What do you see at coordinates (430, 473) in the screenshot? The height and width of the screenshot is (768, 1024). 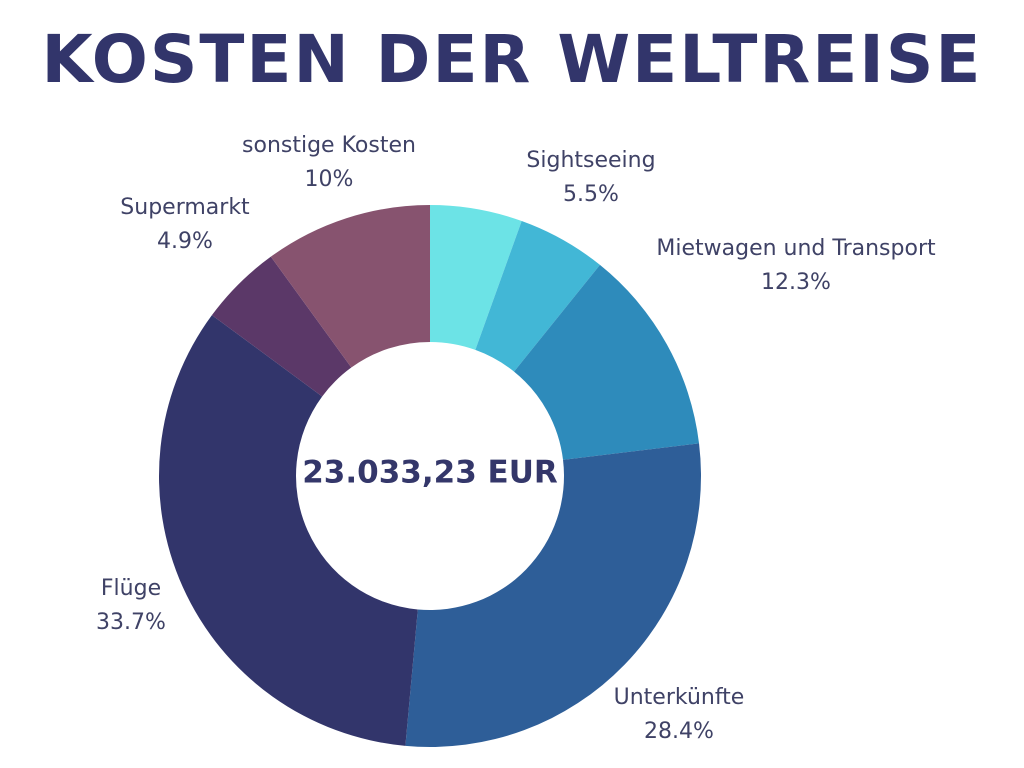 I see `center-total-label: 23.033,23 EUR` at bounding box center [430, 473].